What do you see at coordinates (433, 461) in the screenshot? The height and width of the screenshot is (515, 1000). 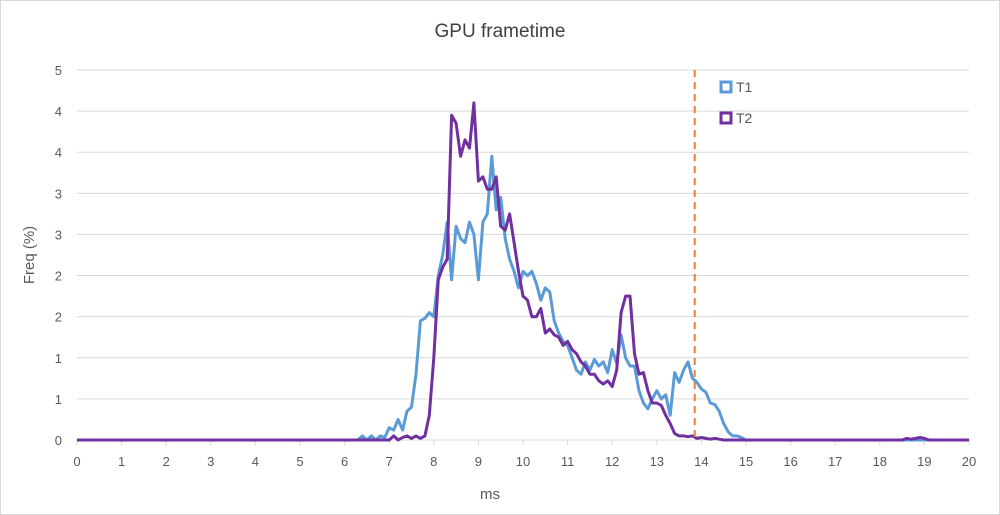 I see `x-tick-label: 8` at bounding box center [433, 461].